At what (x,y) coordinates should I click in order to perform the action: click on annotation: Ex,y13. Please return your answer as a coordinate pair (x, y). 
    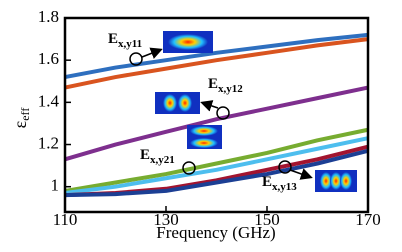
    Looking at the image, I should click on (279, 183).